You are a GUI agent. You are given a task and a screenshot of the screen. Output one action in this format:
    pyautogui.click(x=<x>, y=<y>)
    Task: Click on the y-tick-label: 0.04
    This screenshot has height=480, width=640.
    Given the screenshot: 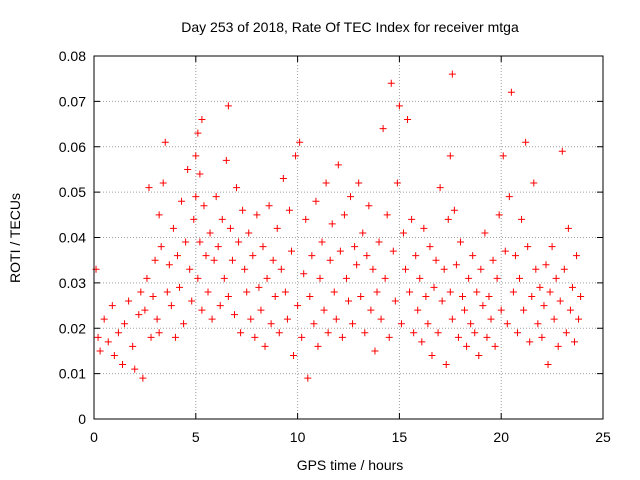 What is the action you would take?
    pyautogui.click(x=72, y=238)
    